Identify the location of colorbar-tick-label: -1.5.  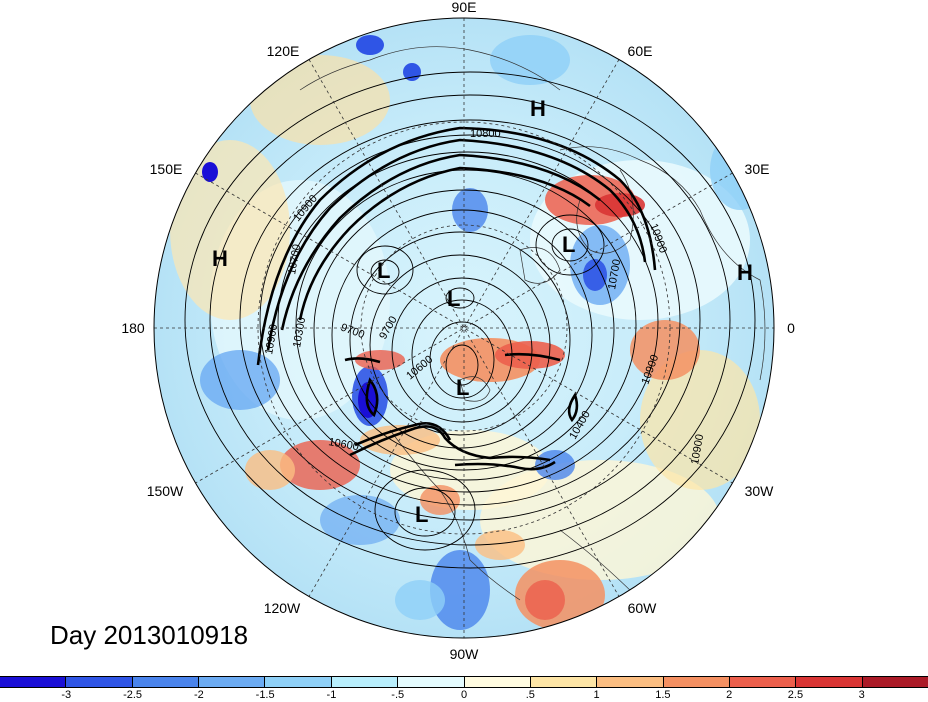
(265, 695).